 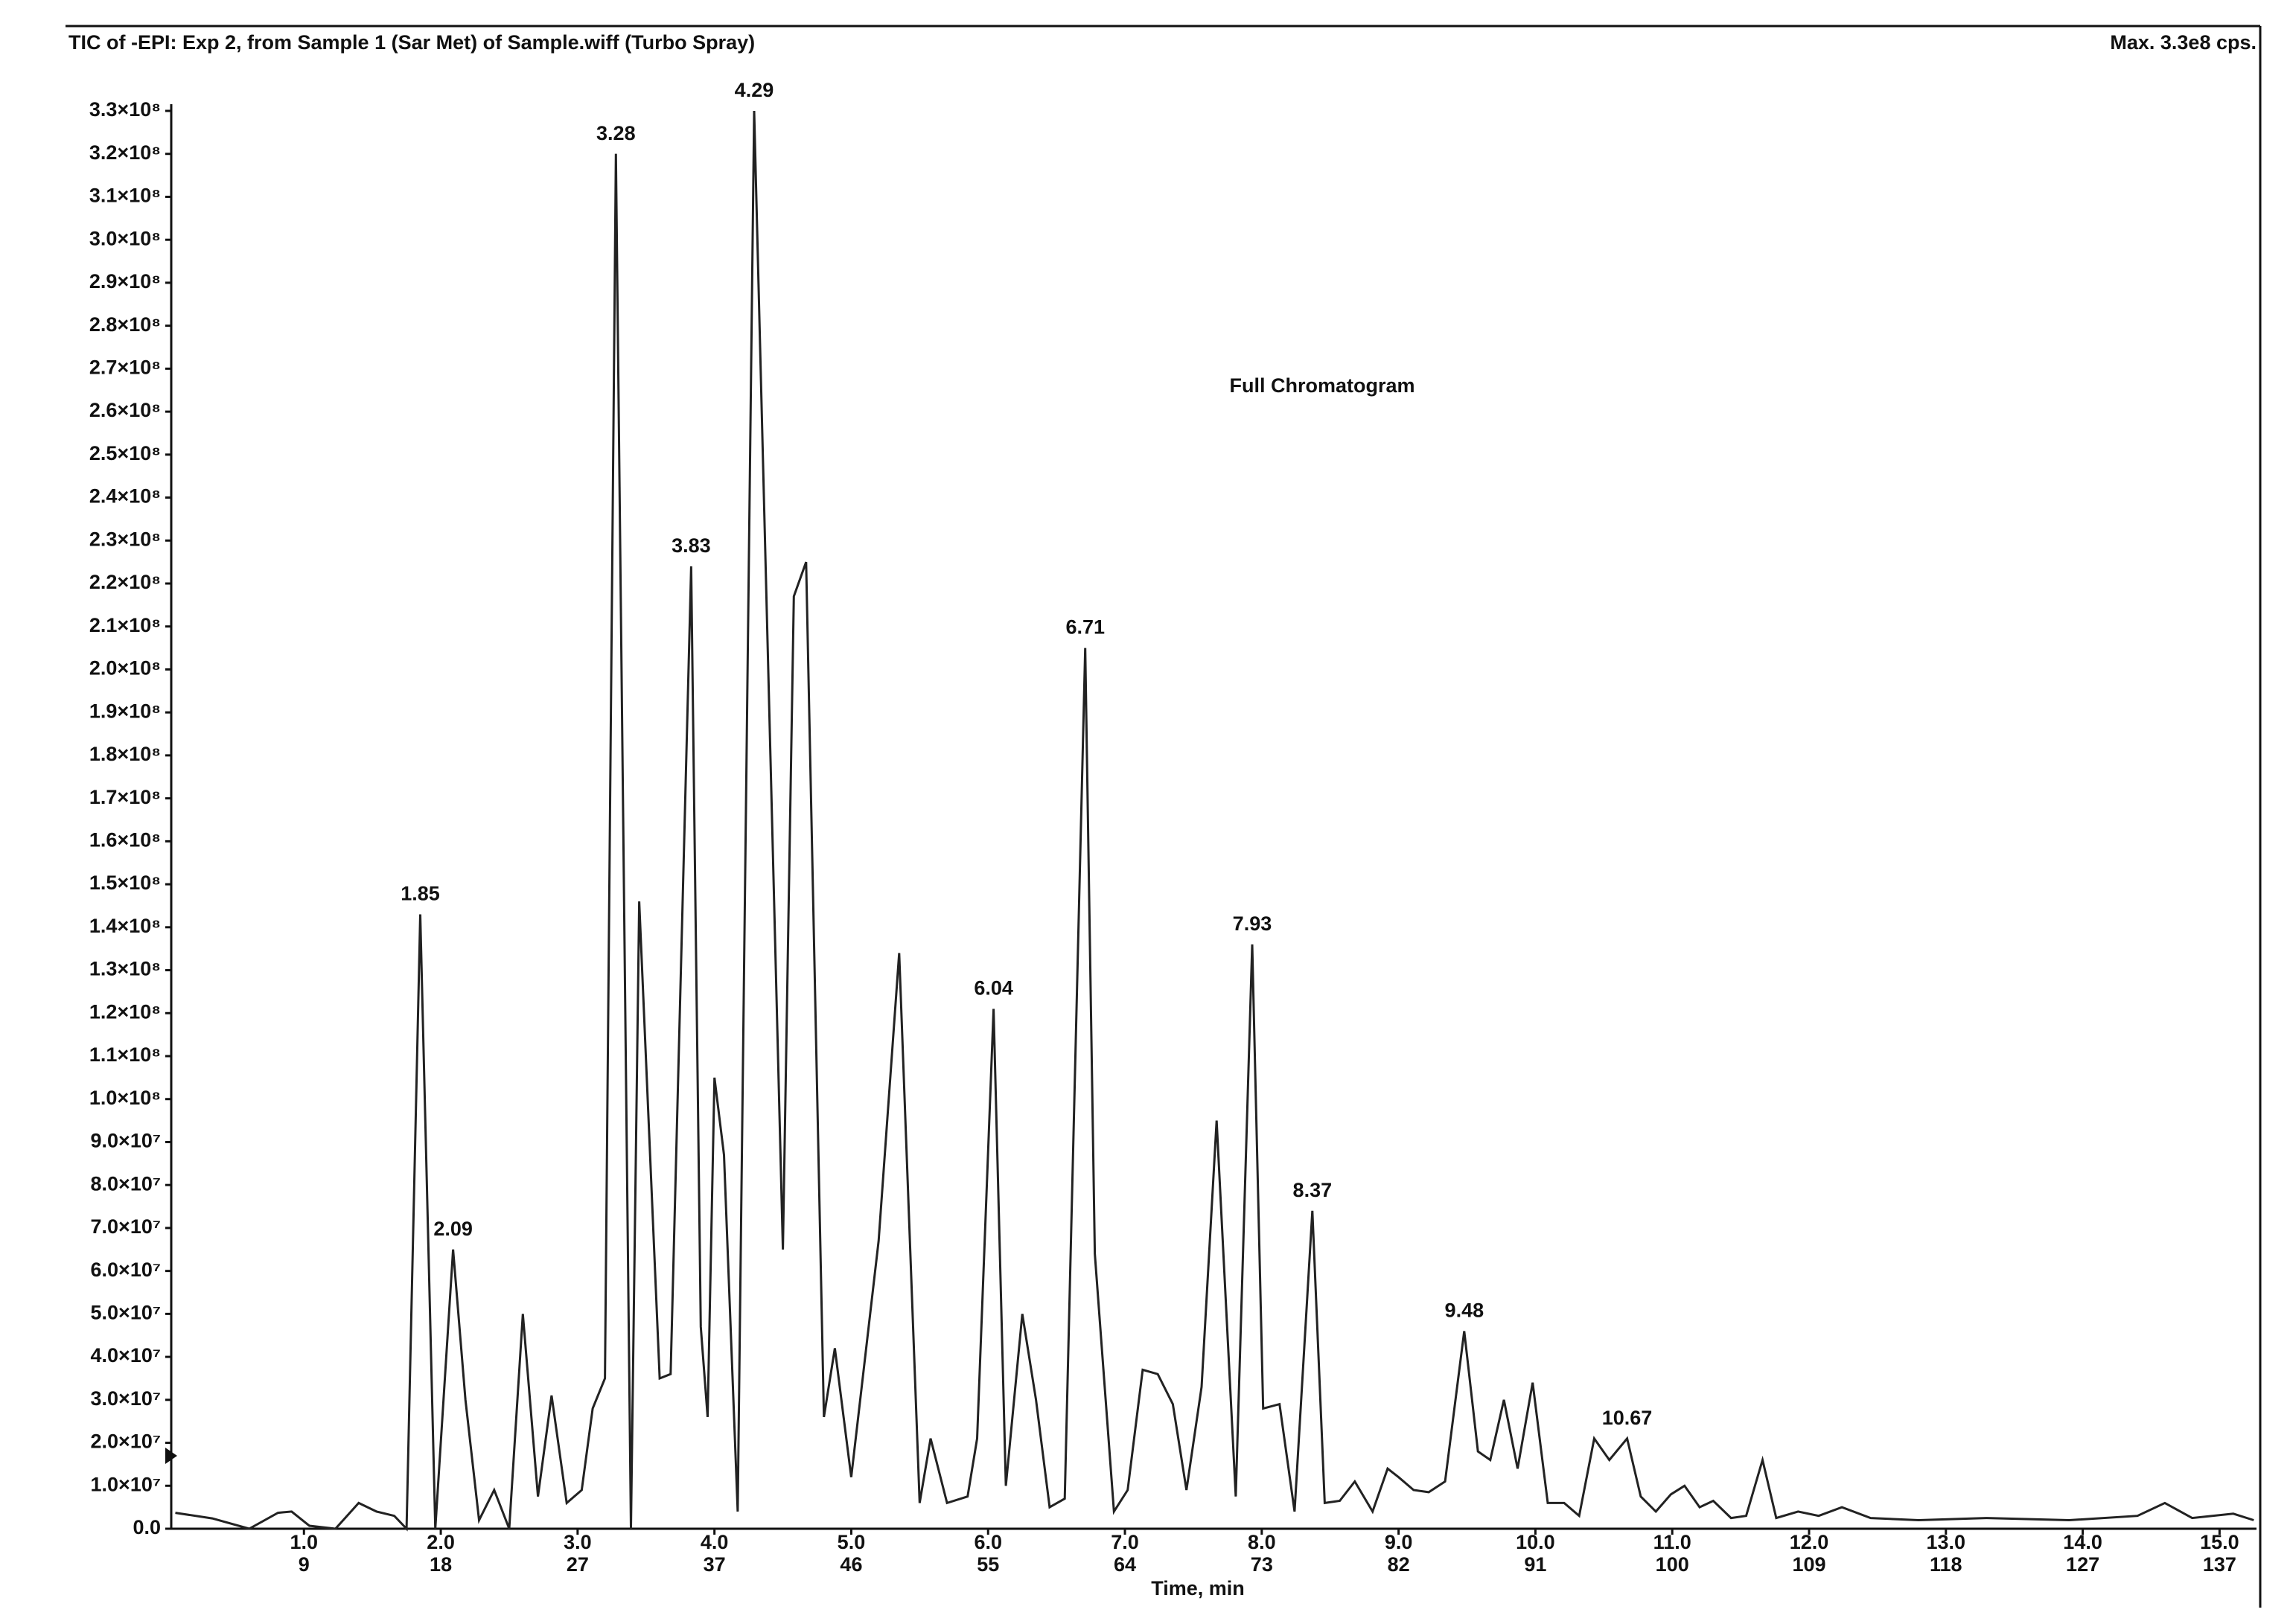 I want to click on x-scan-label: 46, so click(x=851, y=1564).